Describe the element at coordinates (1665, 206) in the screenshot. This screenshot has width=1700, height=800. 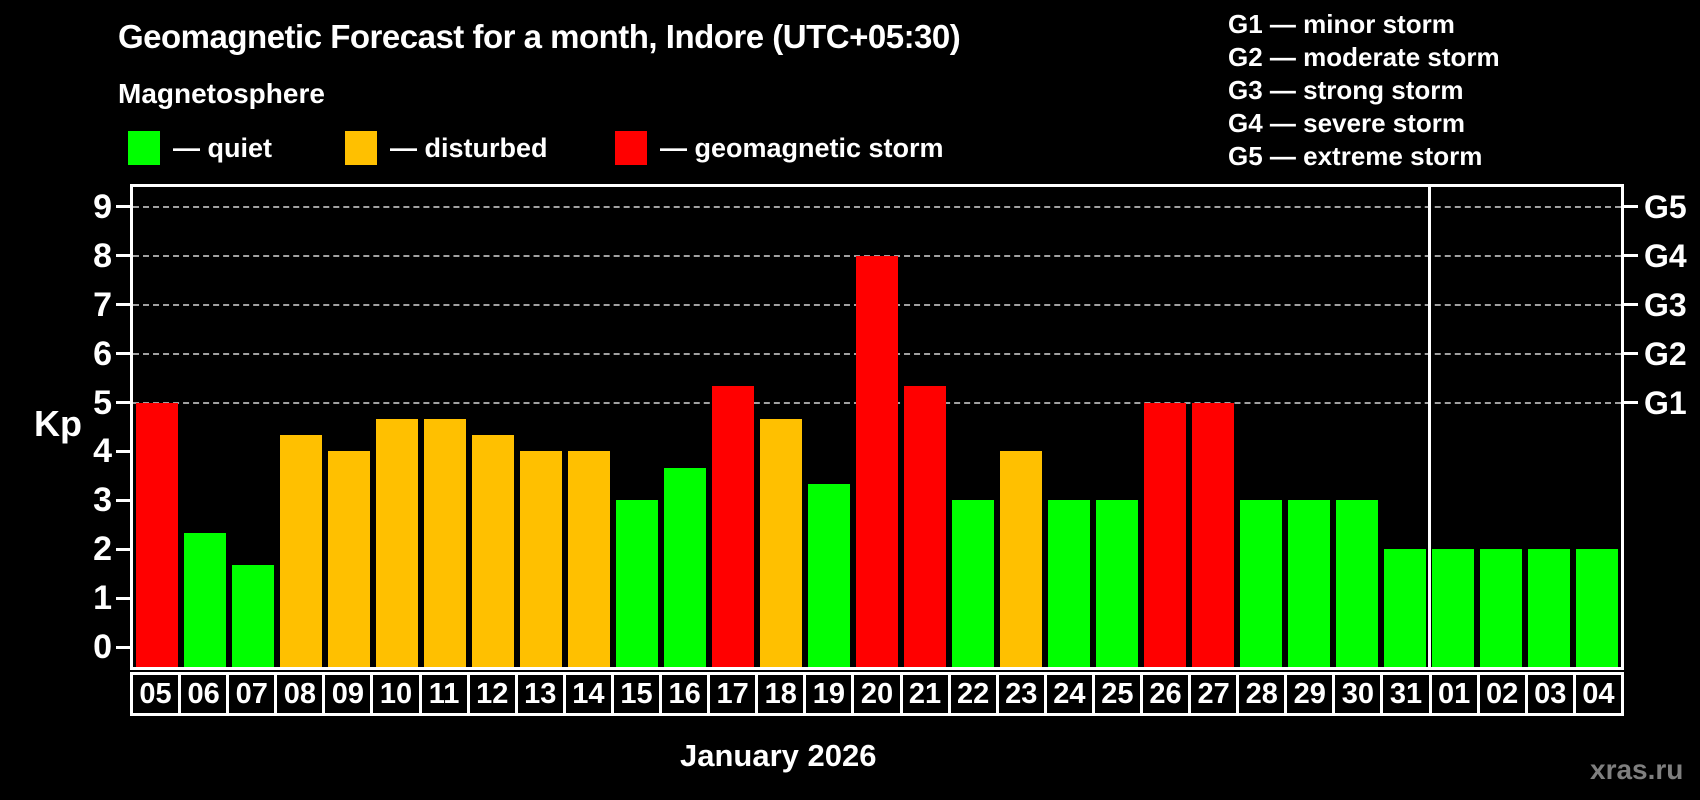
I see `right-axis-label-G5: G5` at that location.